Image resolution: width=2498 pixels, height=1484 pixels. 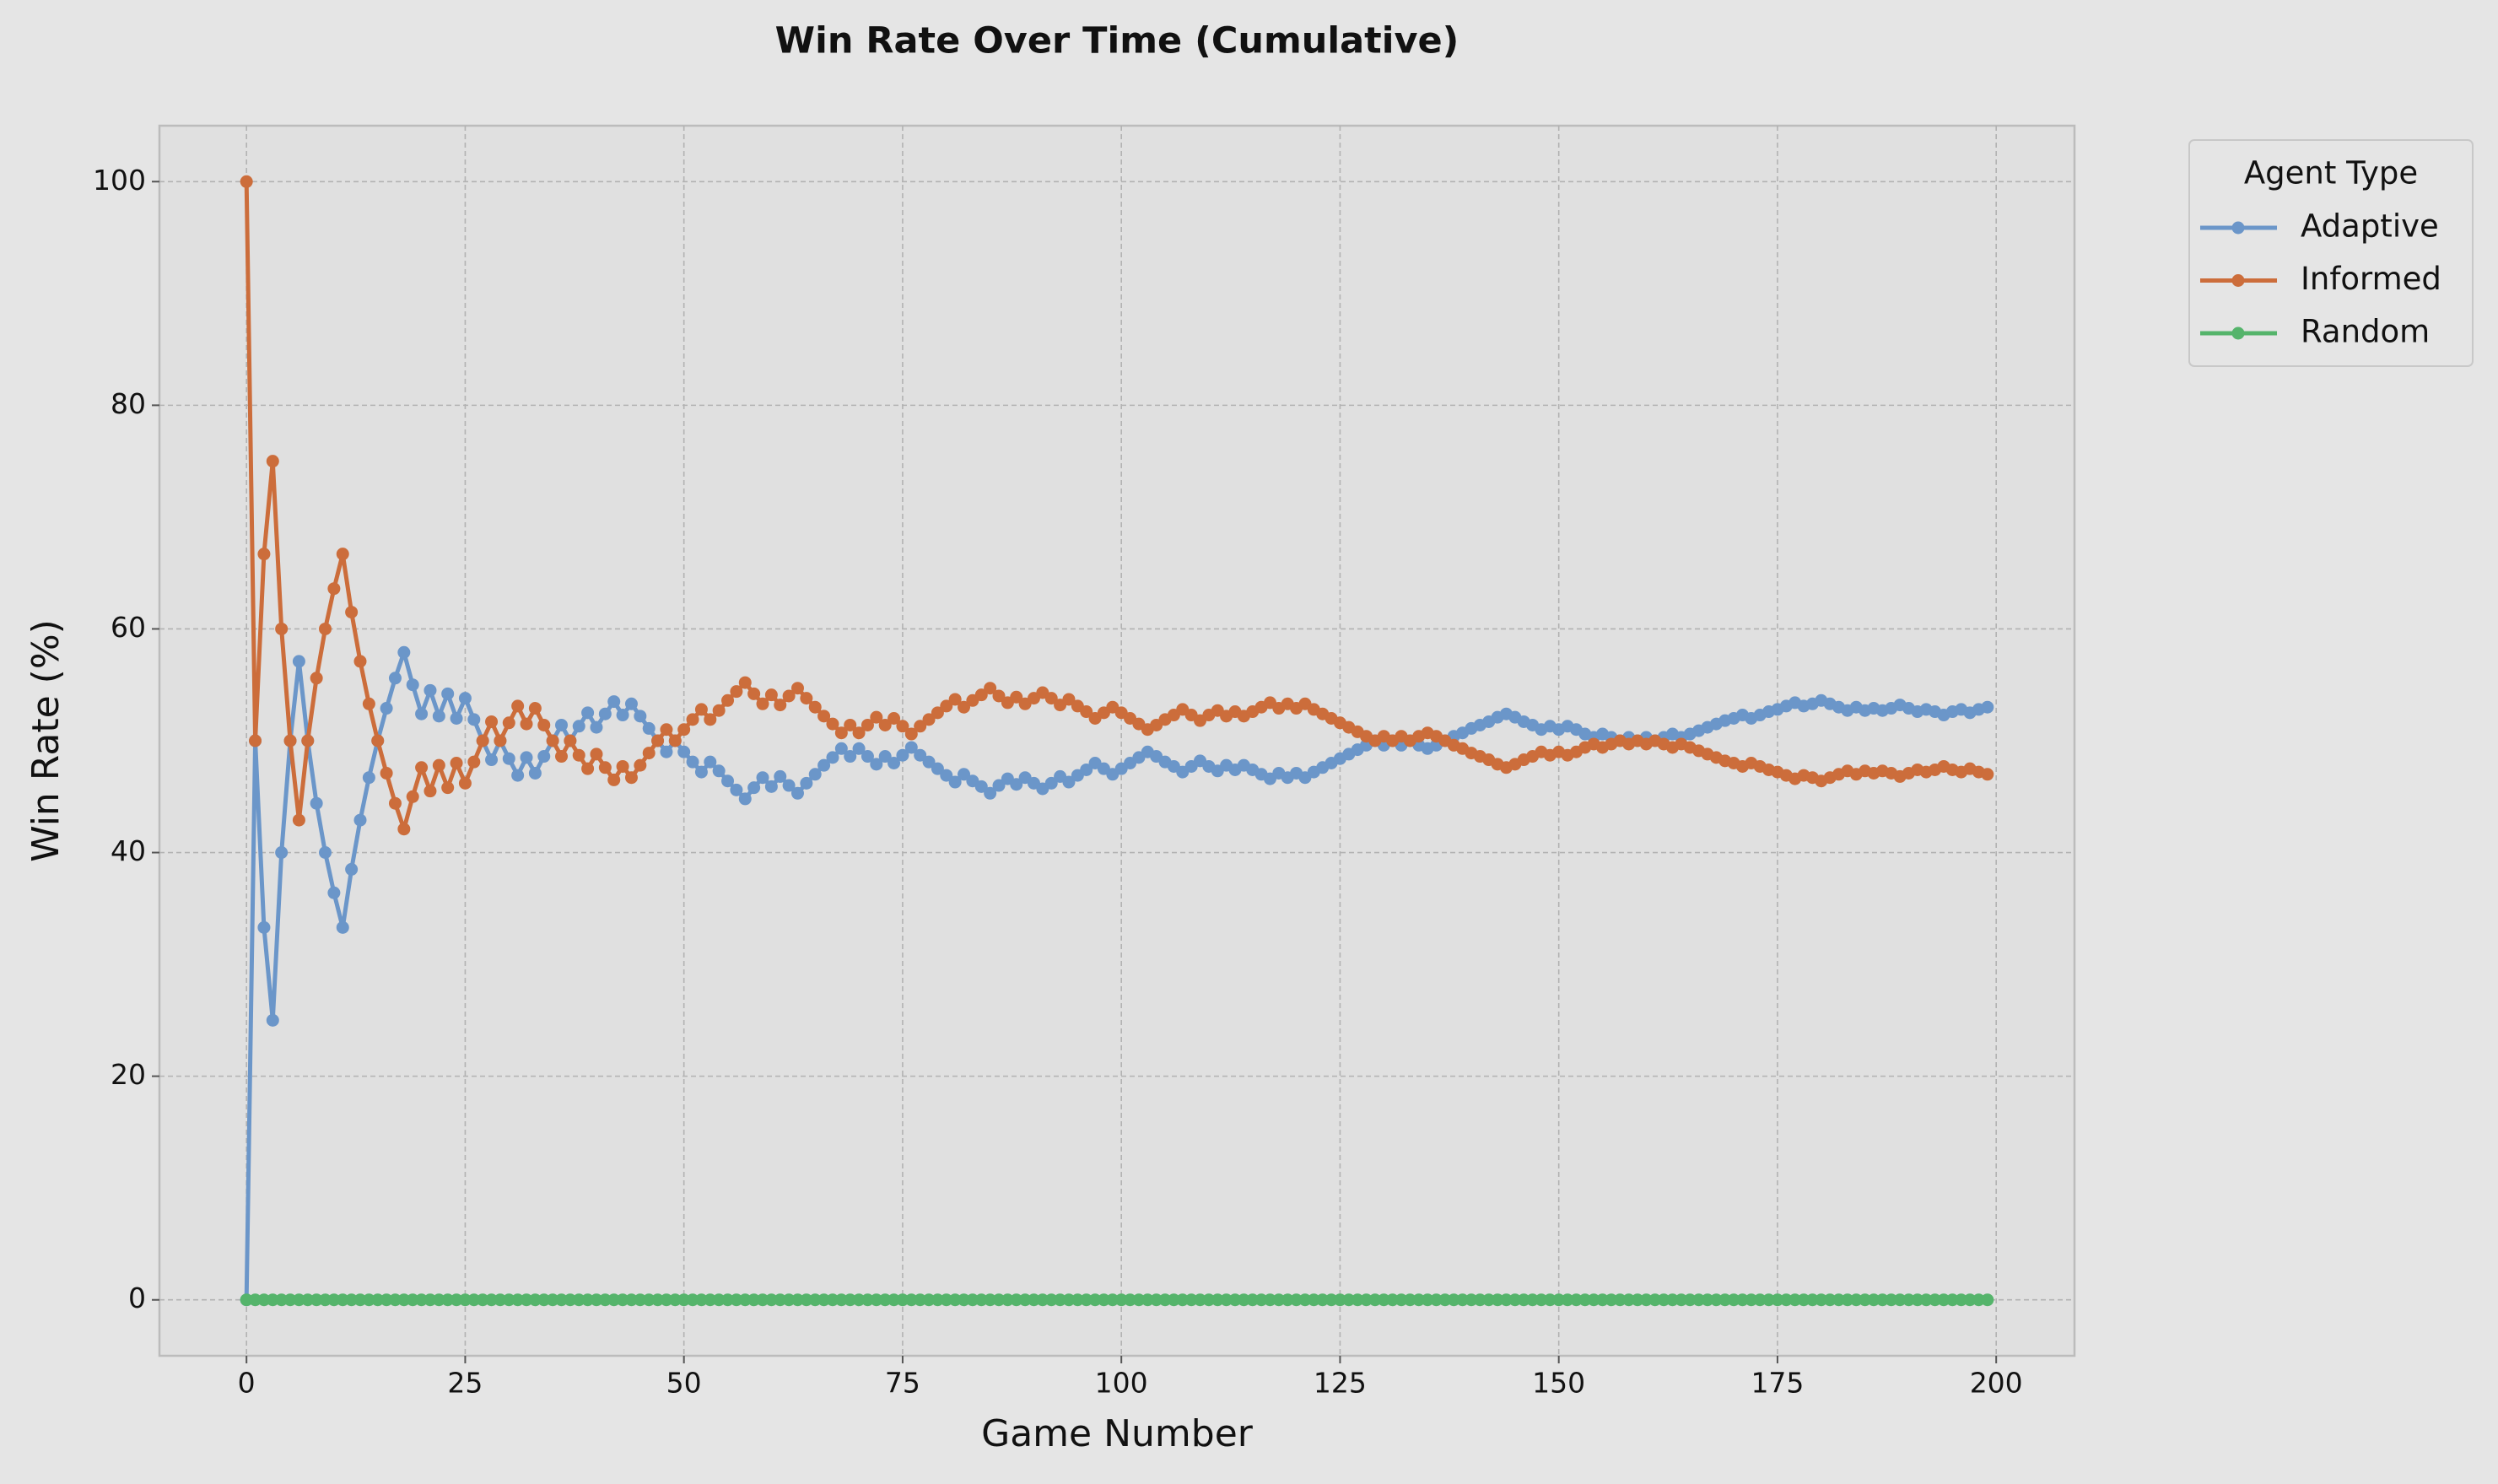 I want to click on x-tick-label: 75, so click(x=903, y=1383).